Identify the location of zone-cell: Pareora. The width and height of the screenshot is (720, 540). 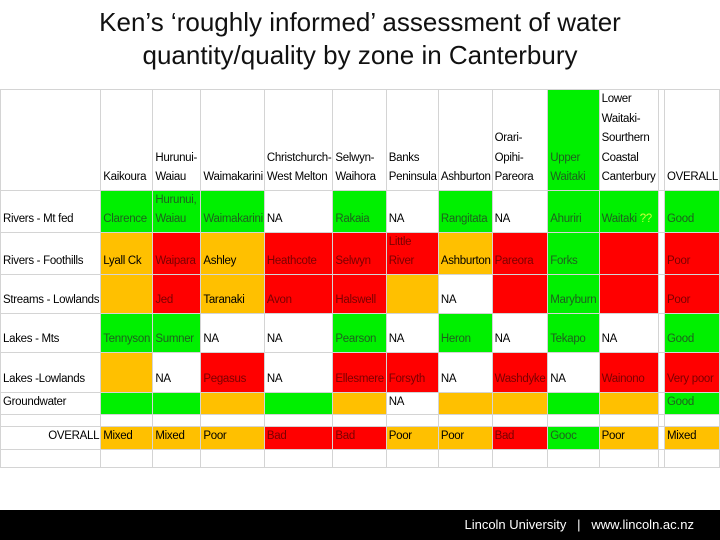
(520, 253).